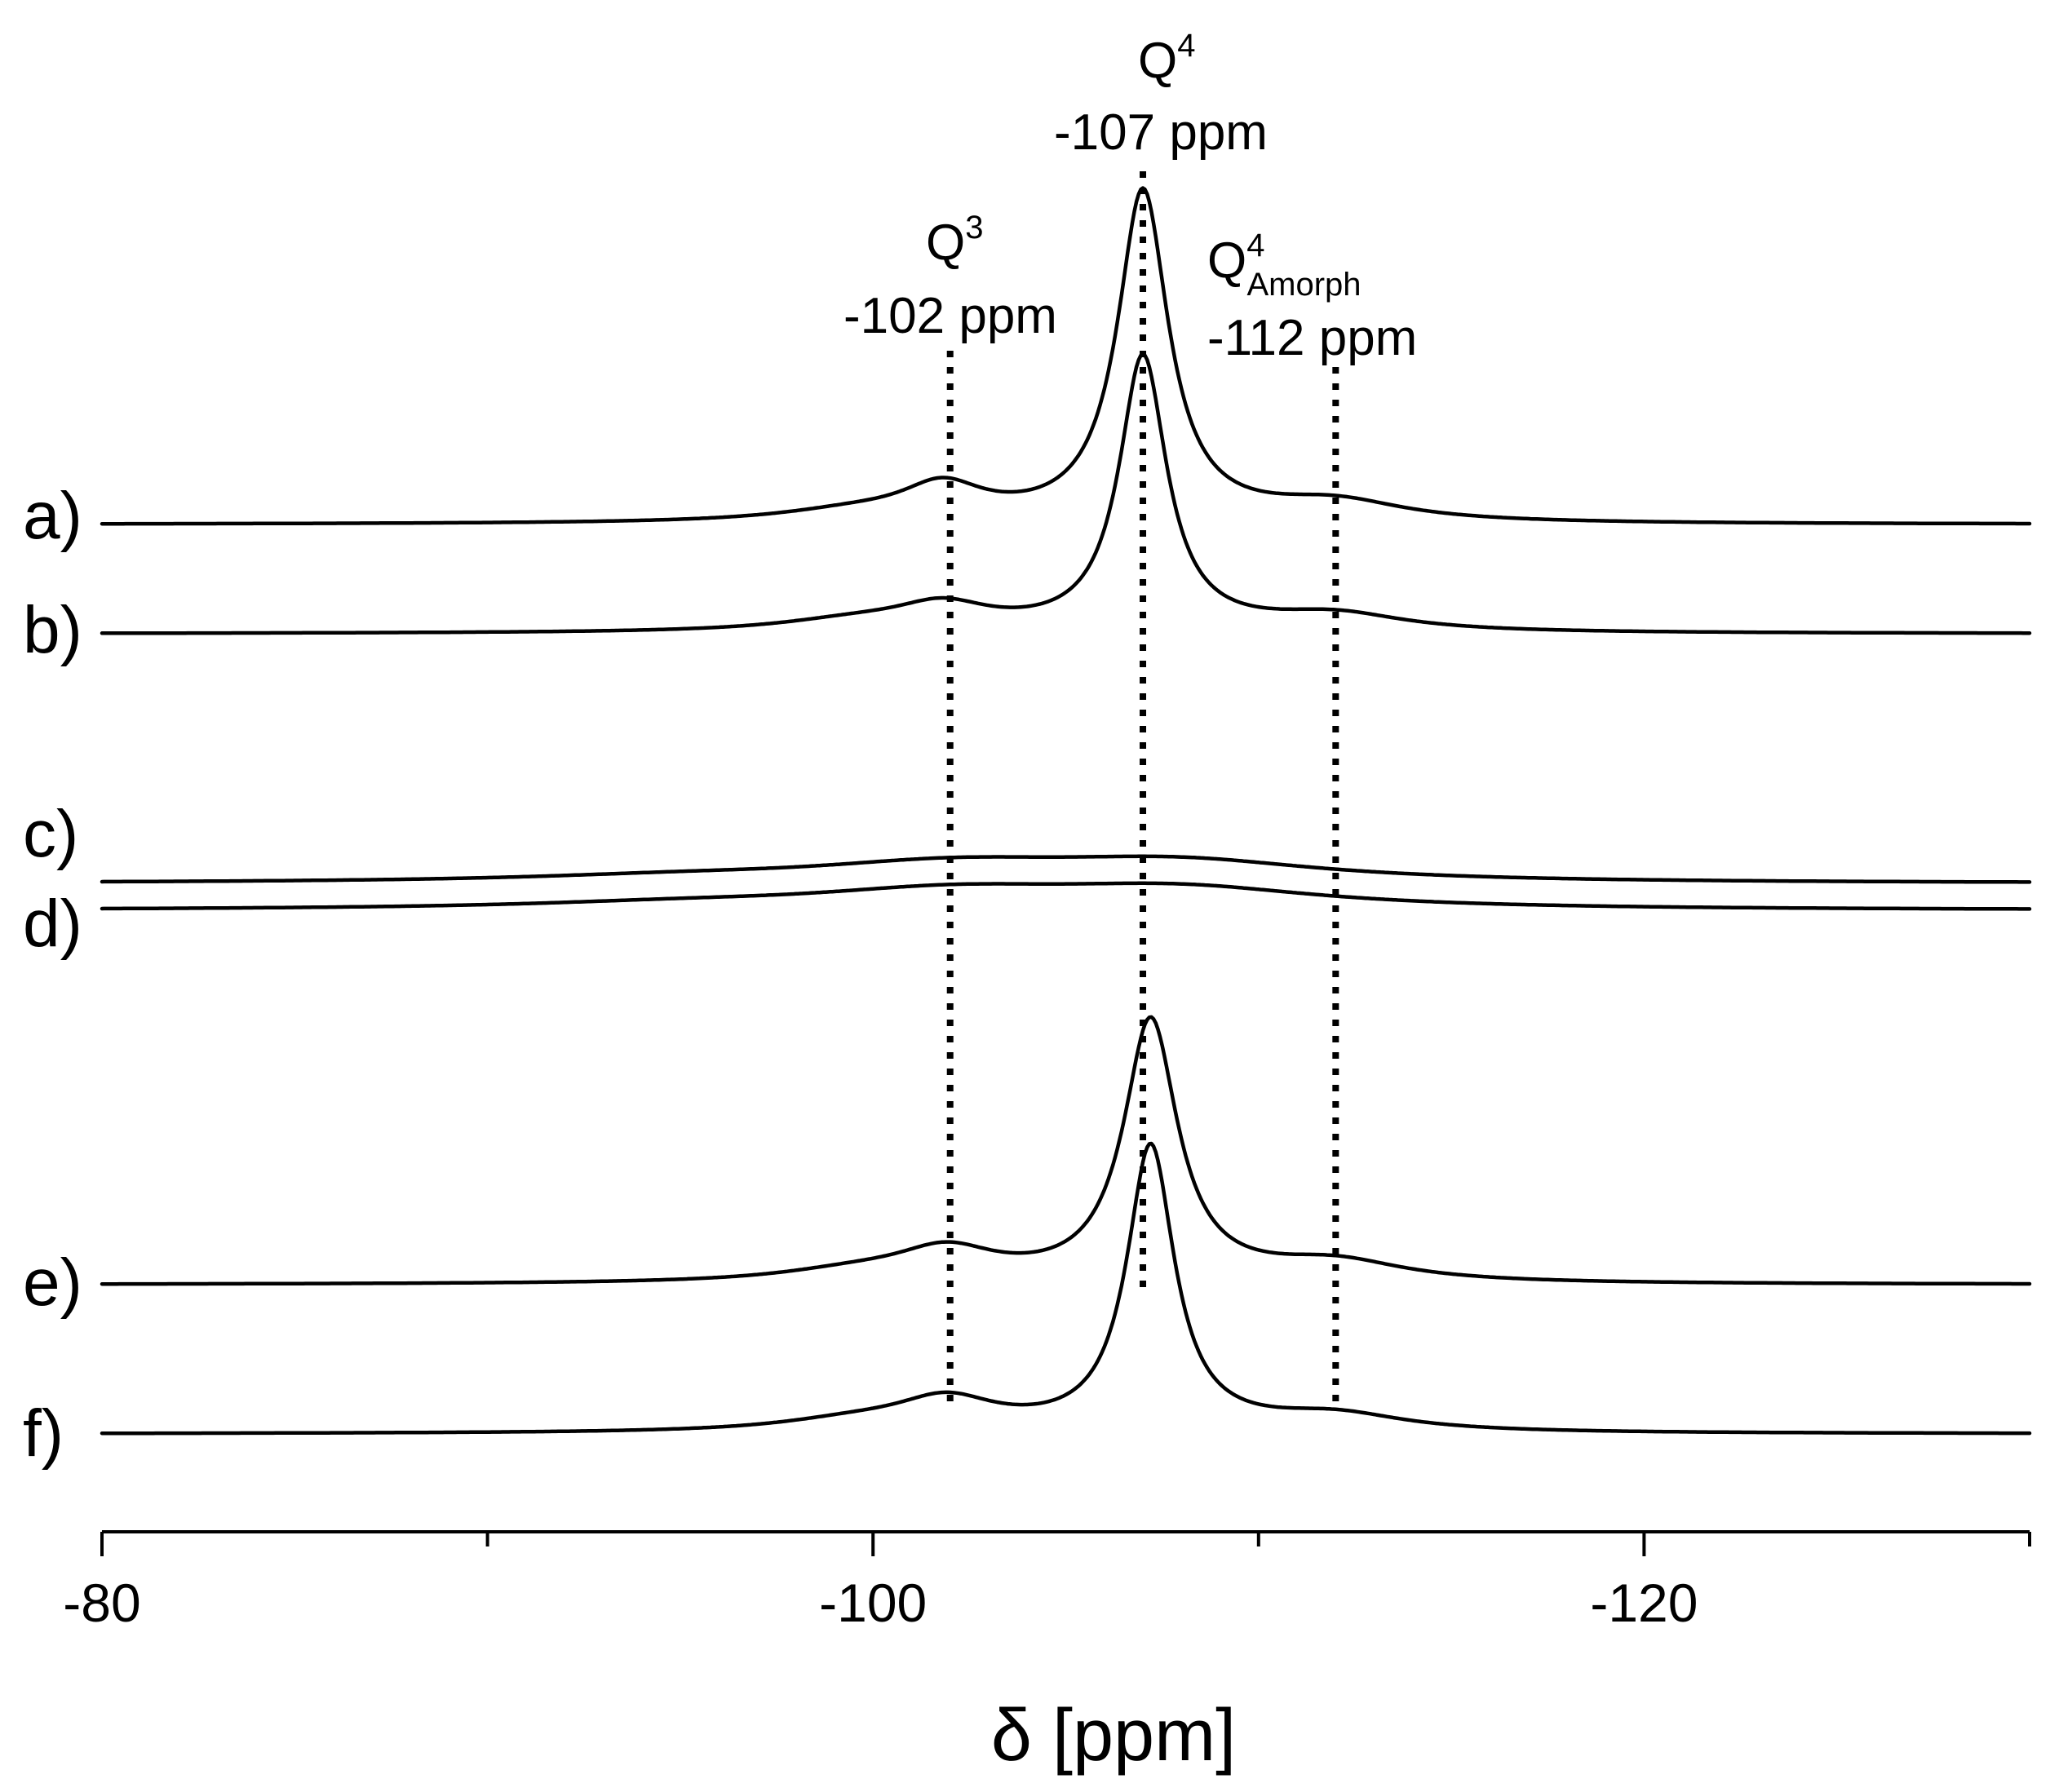  Describe the element at coordinates (52, 924) in the screenshot. I see `series-label-d: d)` at that location.